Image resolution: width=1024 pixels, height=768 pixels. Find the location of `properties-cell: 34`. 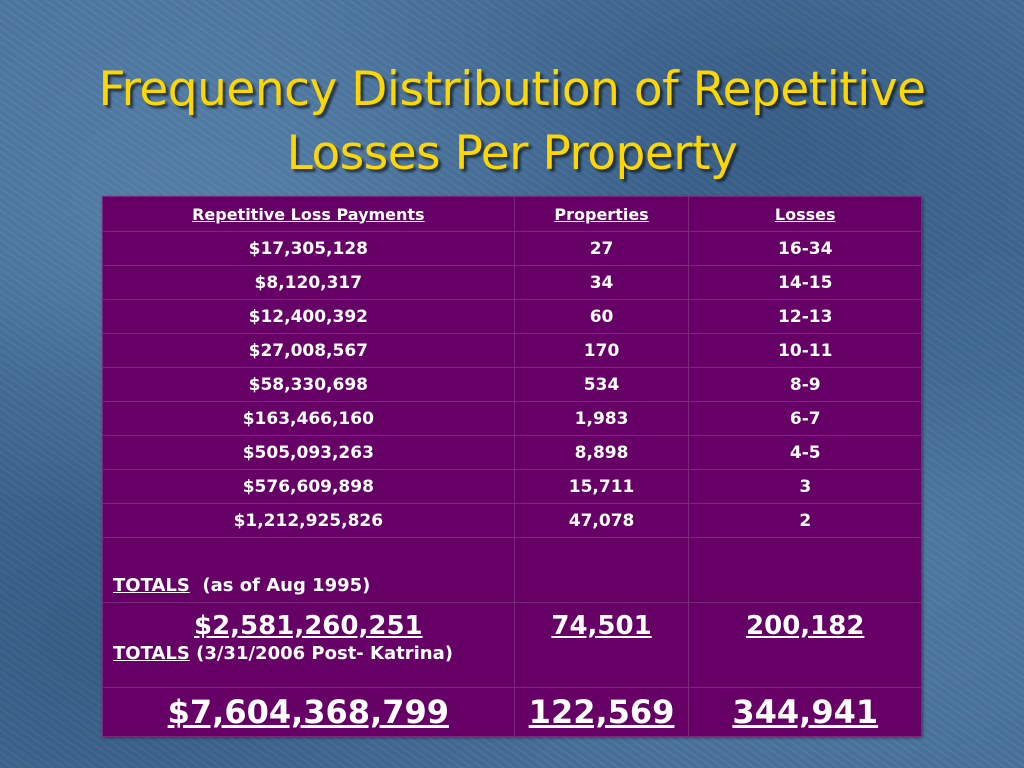

properties-cell: 34 is located at coordinates (601, 282).